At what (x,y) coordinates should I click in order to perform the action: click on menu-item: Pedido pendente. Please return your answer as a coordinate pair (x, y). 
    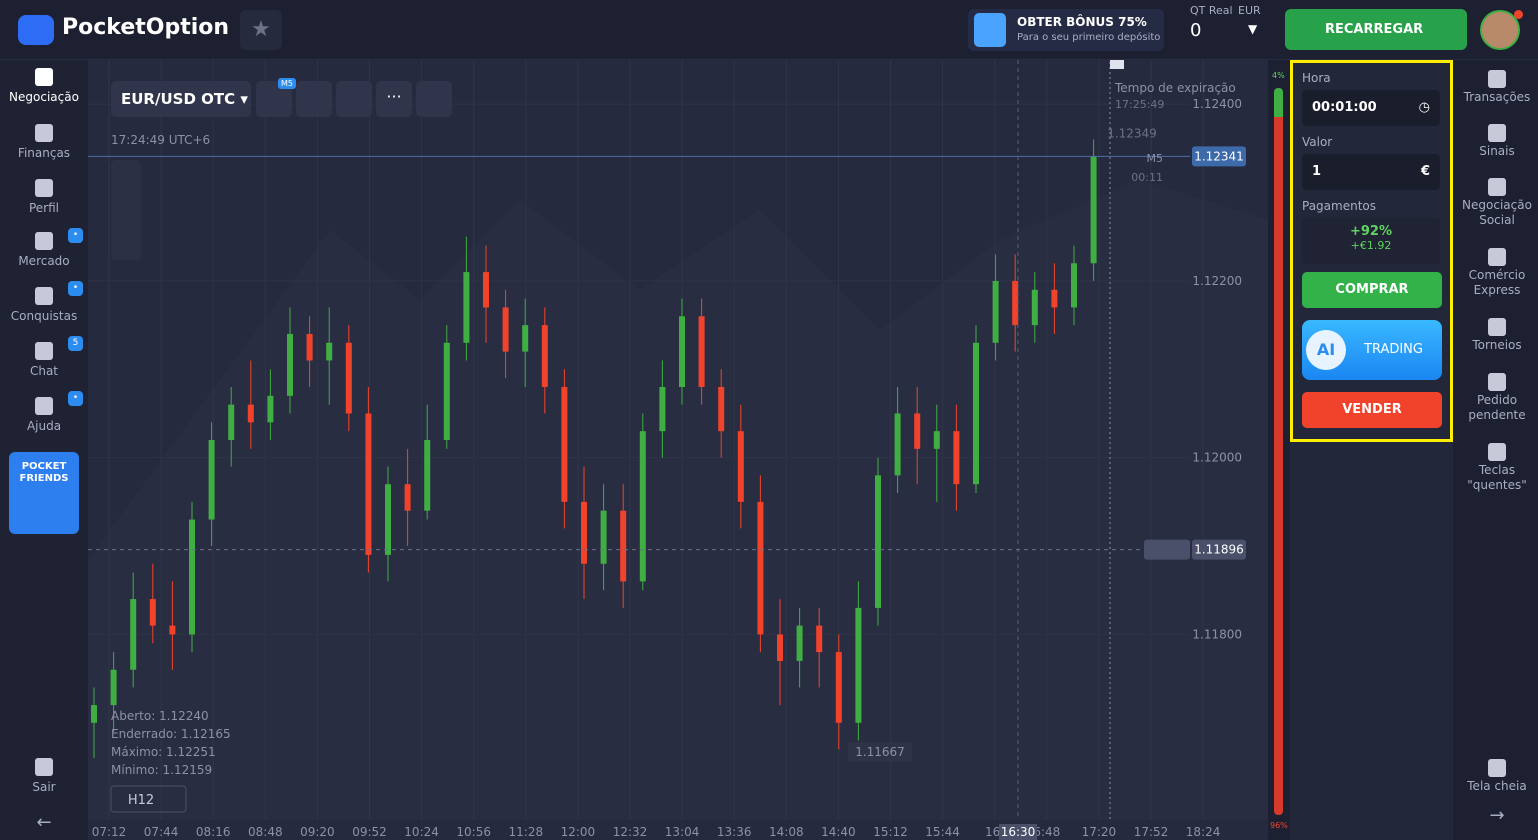
    Looking at the image, I should click on (1497, 398).